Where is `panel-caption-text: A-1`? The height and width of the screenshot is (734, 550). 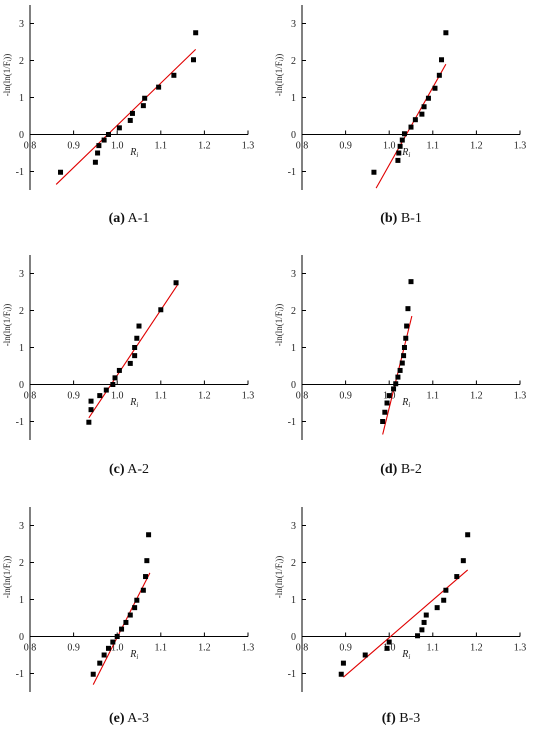
panel-caption-text: A-1 is located at coordinates (137, 218).